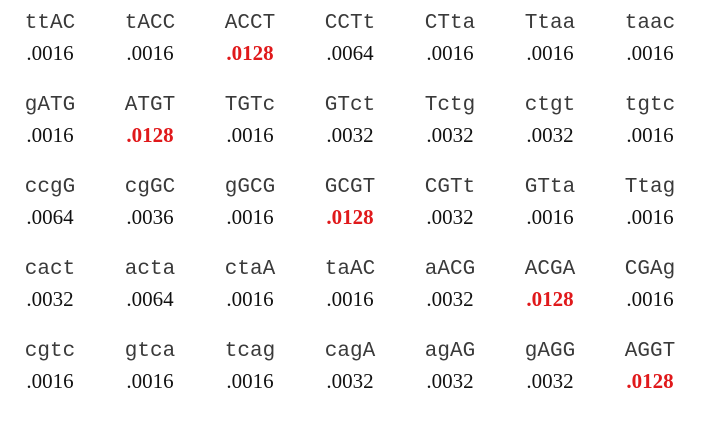 This screenshot has height=422, width=725. I want to click on kmer-sequence: CTta, so click(450, 23).